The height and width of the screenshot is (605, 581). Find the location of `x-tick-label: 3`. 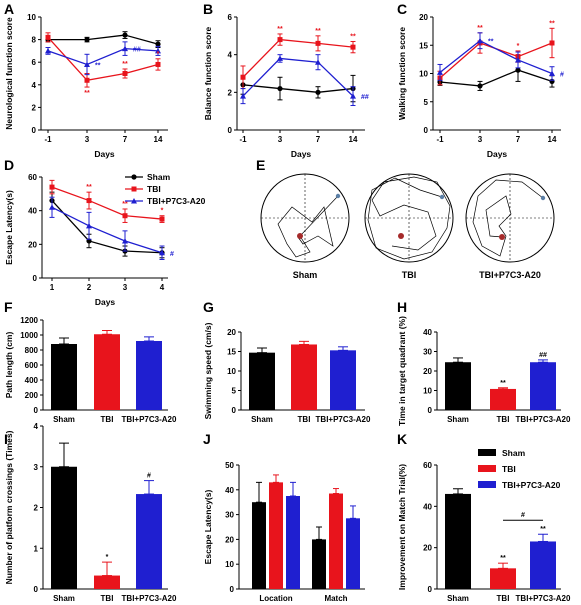

x-tick-label: 3 is located at coordinates (280, 139).